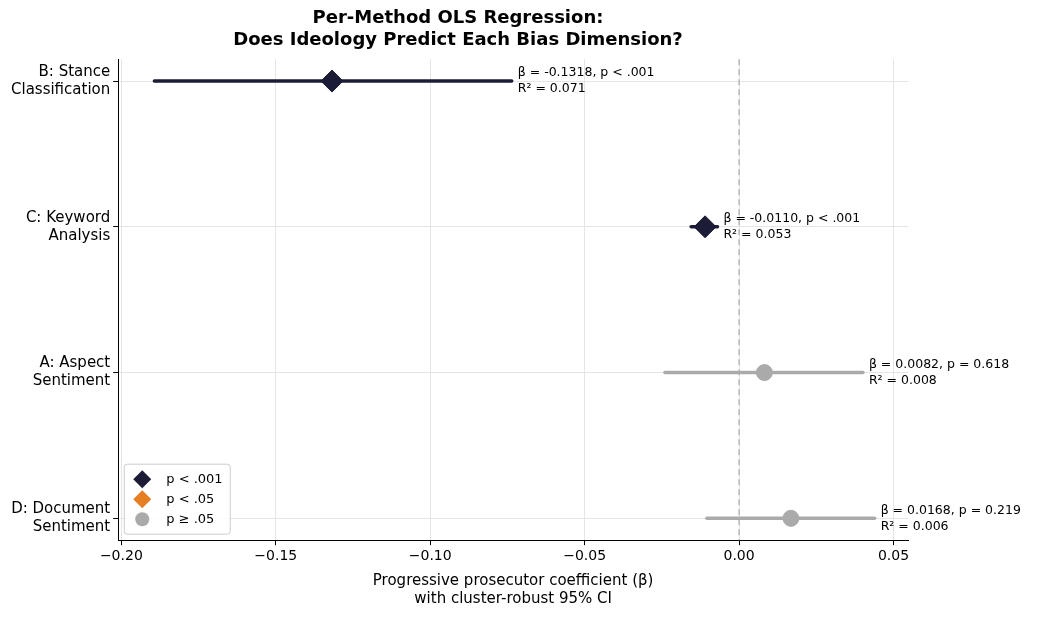  Describe the element at coordinates (61, 517) in the screenshot. I see `y-tick-label: D: Document Sentiment` at that location.